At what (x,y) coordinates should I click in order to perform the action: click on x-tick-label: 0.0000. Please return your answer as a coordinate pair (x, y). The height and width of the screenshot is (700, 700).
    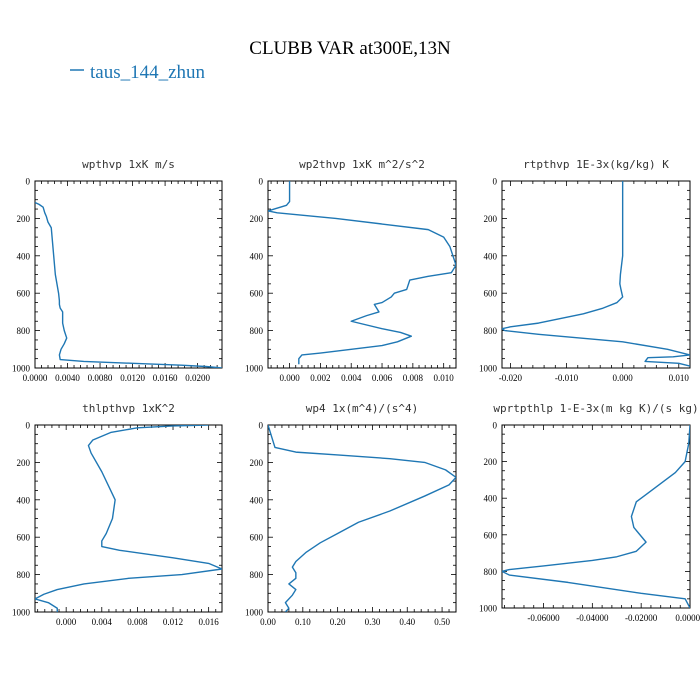
    Looking at the image, I should click on (35, 378).